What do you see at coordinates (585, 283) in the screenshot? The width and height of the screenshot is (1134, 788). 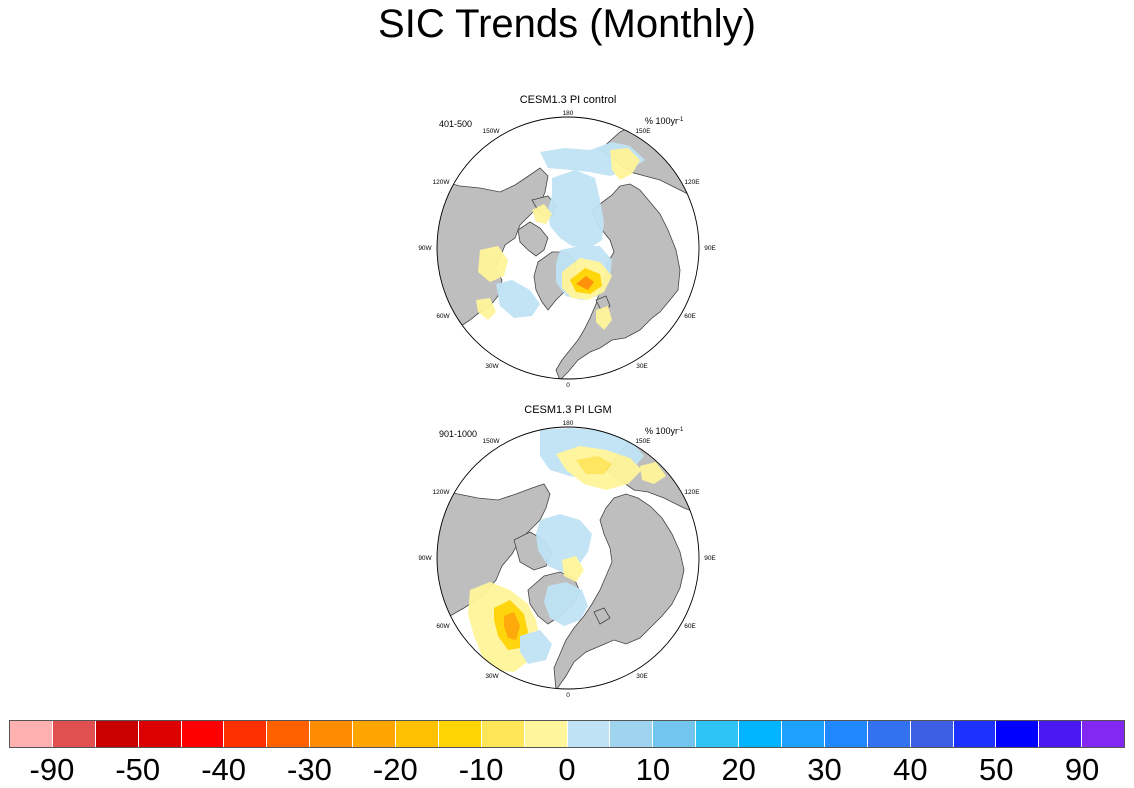 I see `fill-barents-deep` at bounding box center [585, 283].